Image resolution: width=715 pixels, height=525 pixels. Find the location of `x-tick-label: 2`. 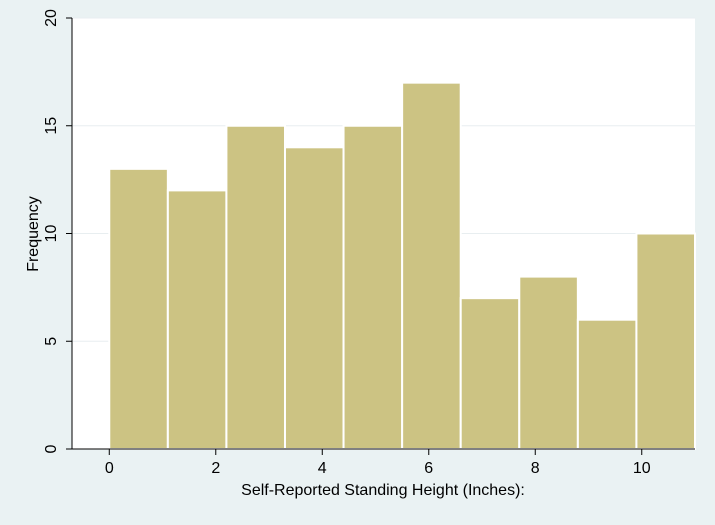

x-tick-label: 2 is located at coordinates (215, 468).